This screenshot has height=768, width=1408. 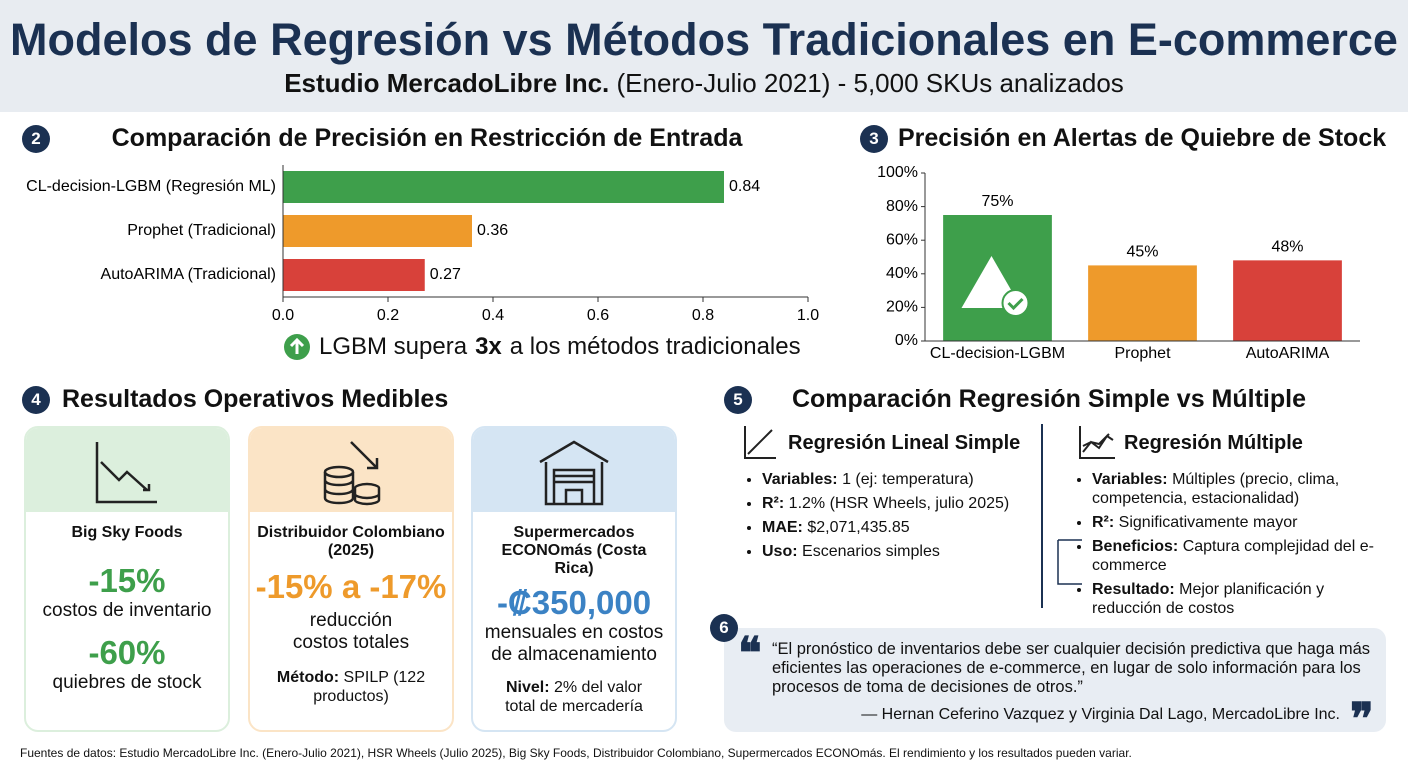 I want to click on check-mark, so click(x=1015, y=304).